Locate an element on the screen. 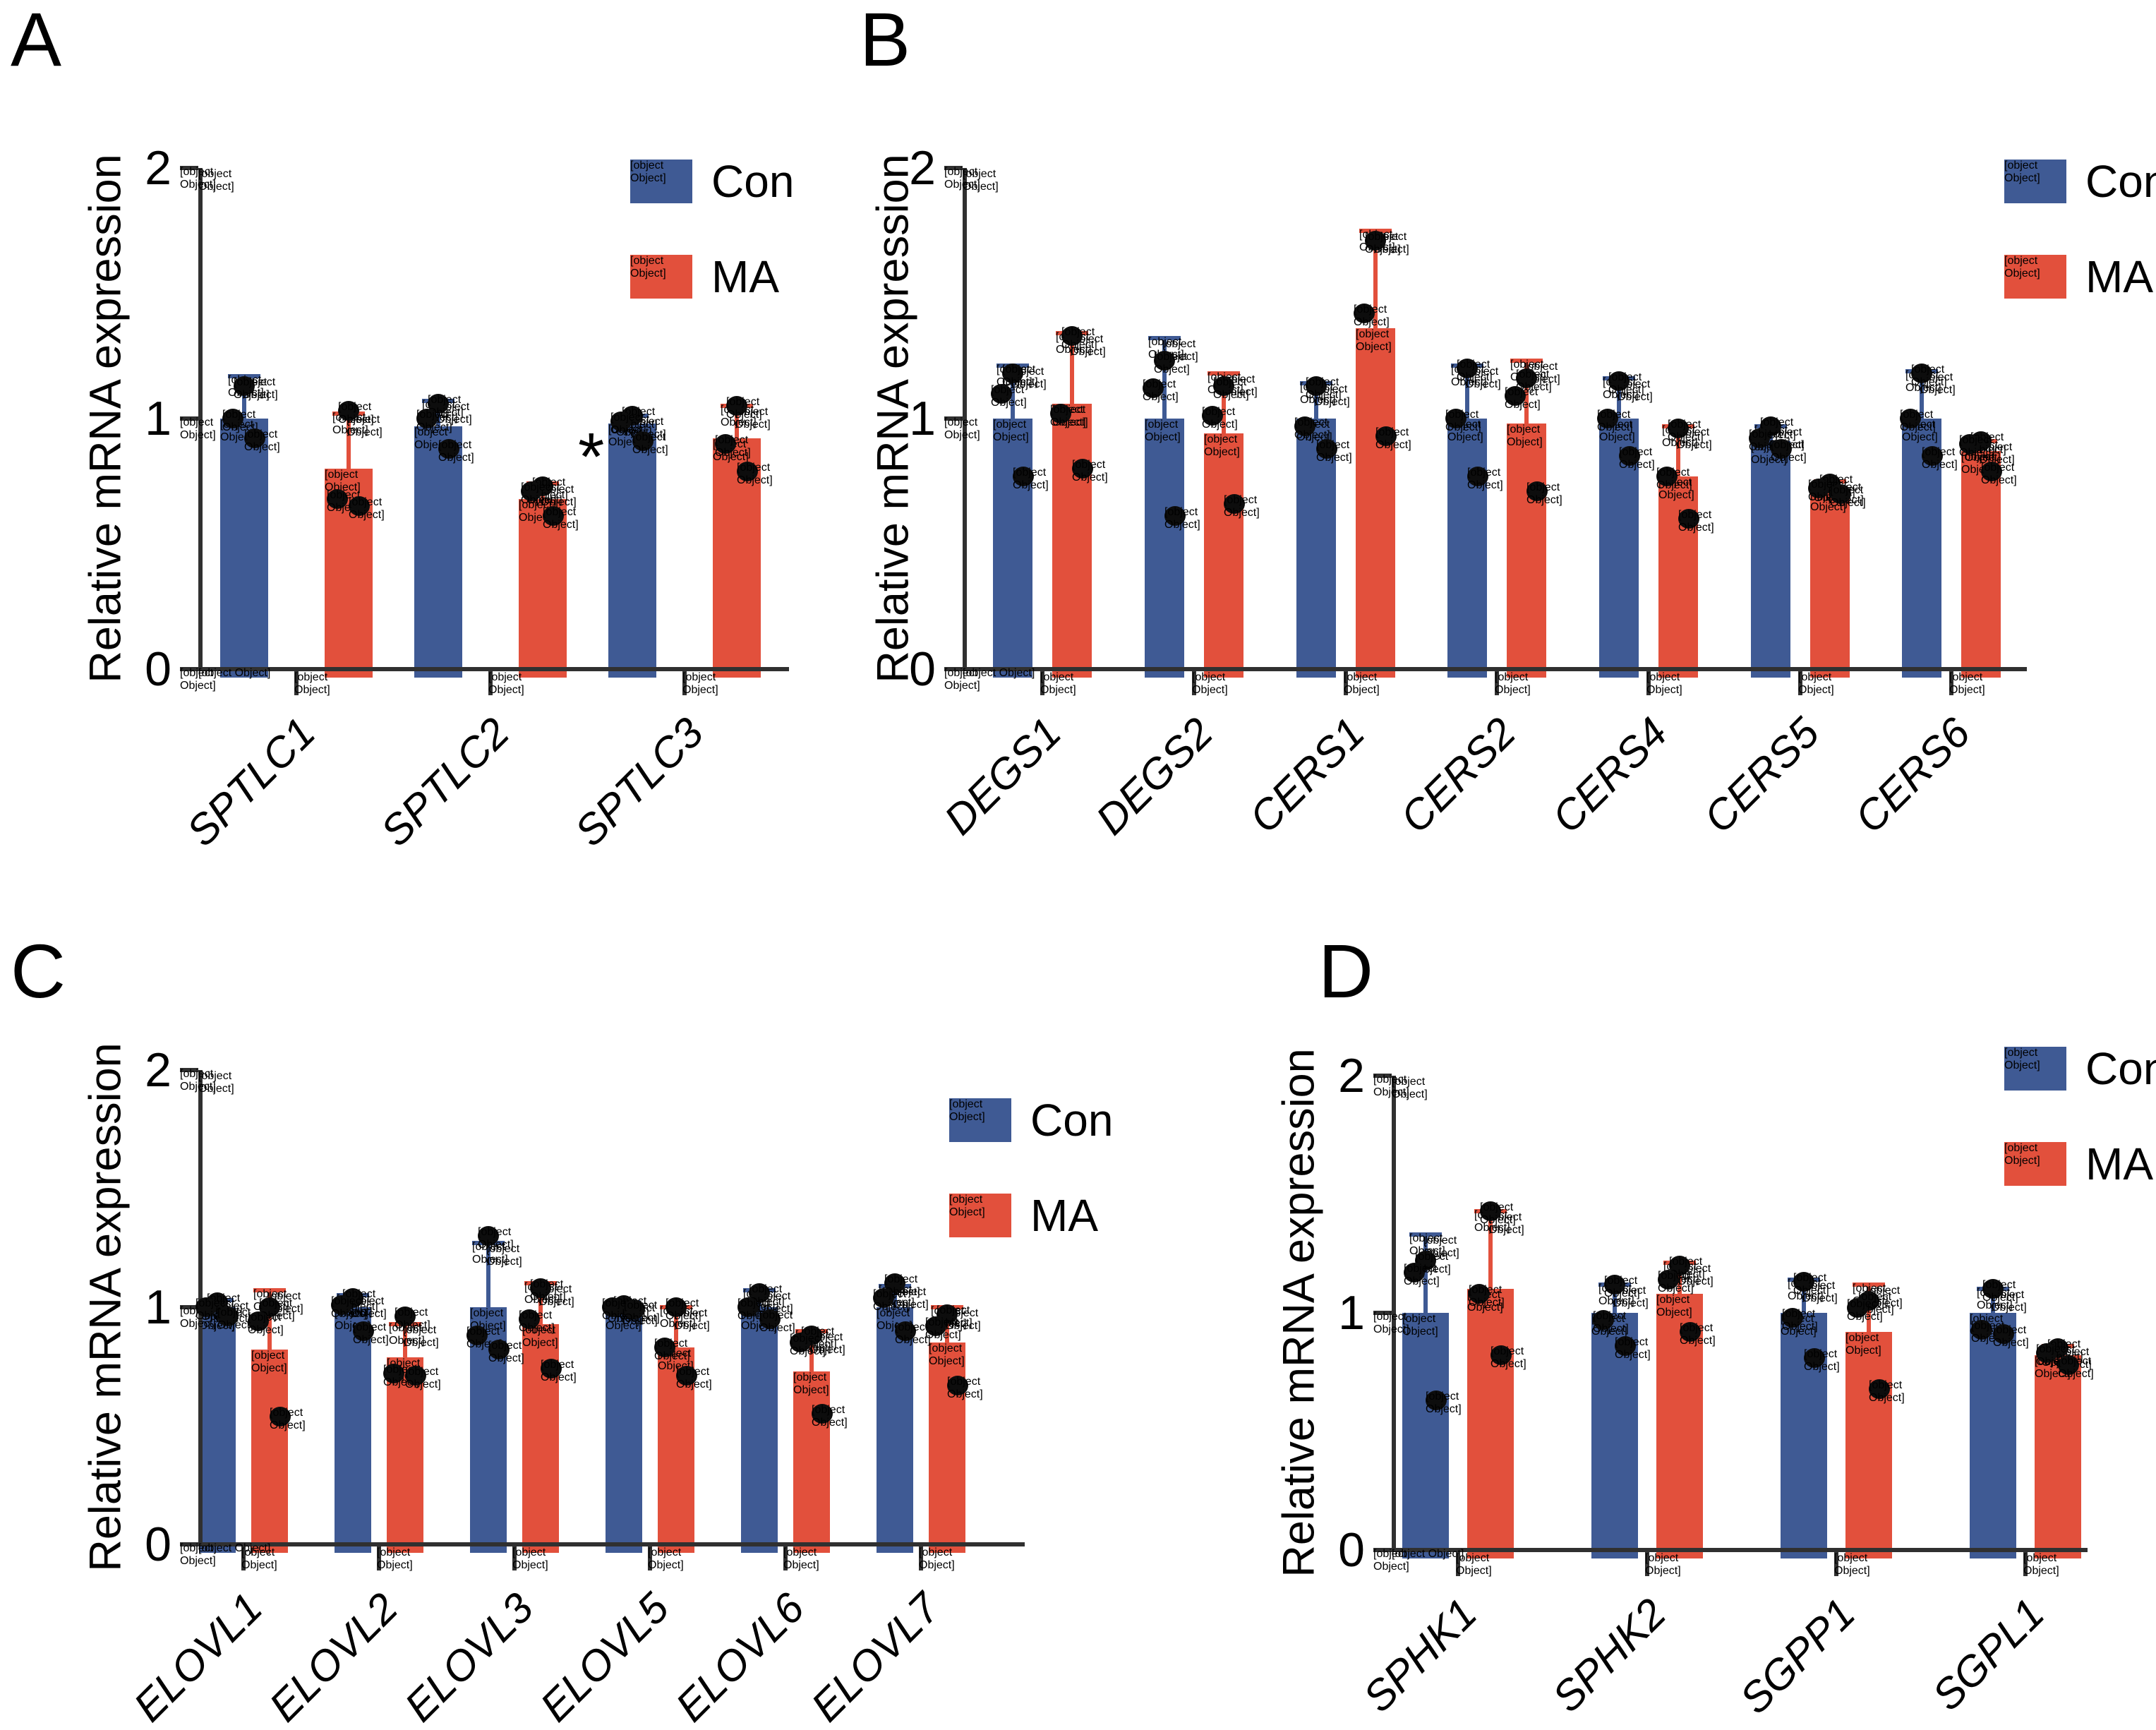 The height and width of the screenshot is (1730, 2156). legend-label-ma-A: MA is located at coordinates (745, 277).